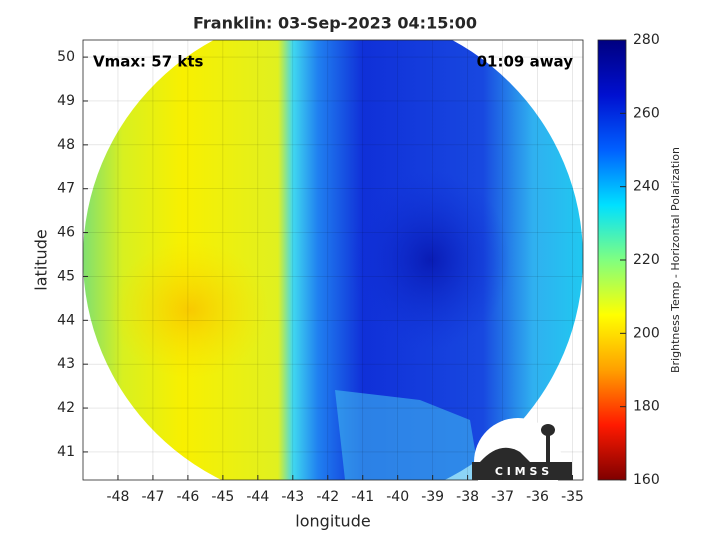 The width and height of the screenshot is (720, 540). I want to click on cimss-logo: C I M S S, so click(522, 462).